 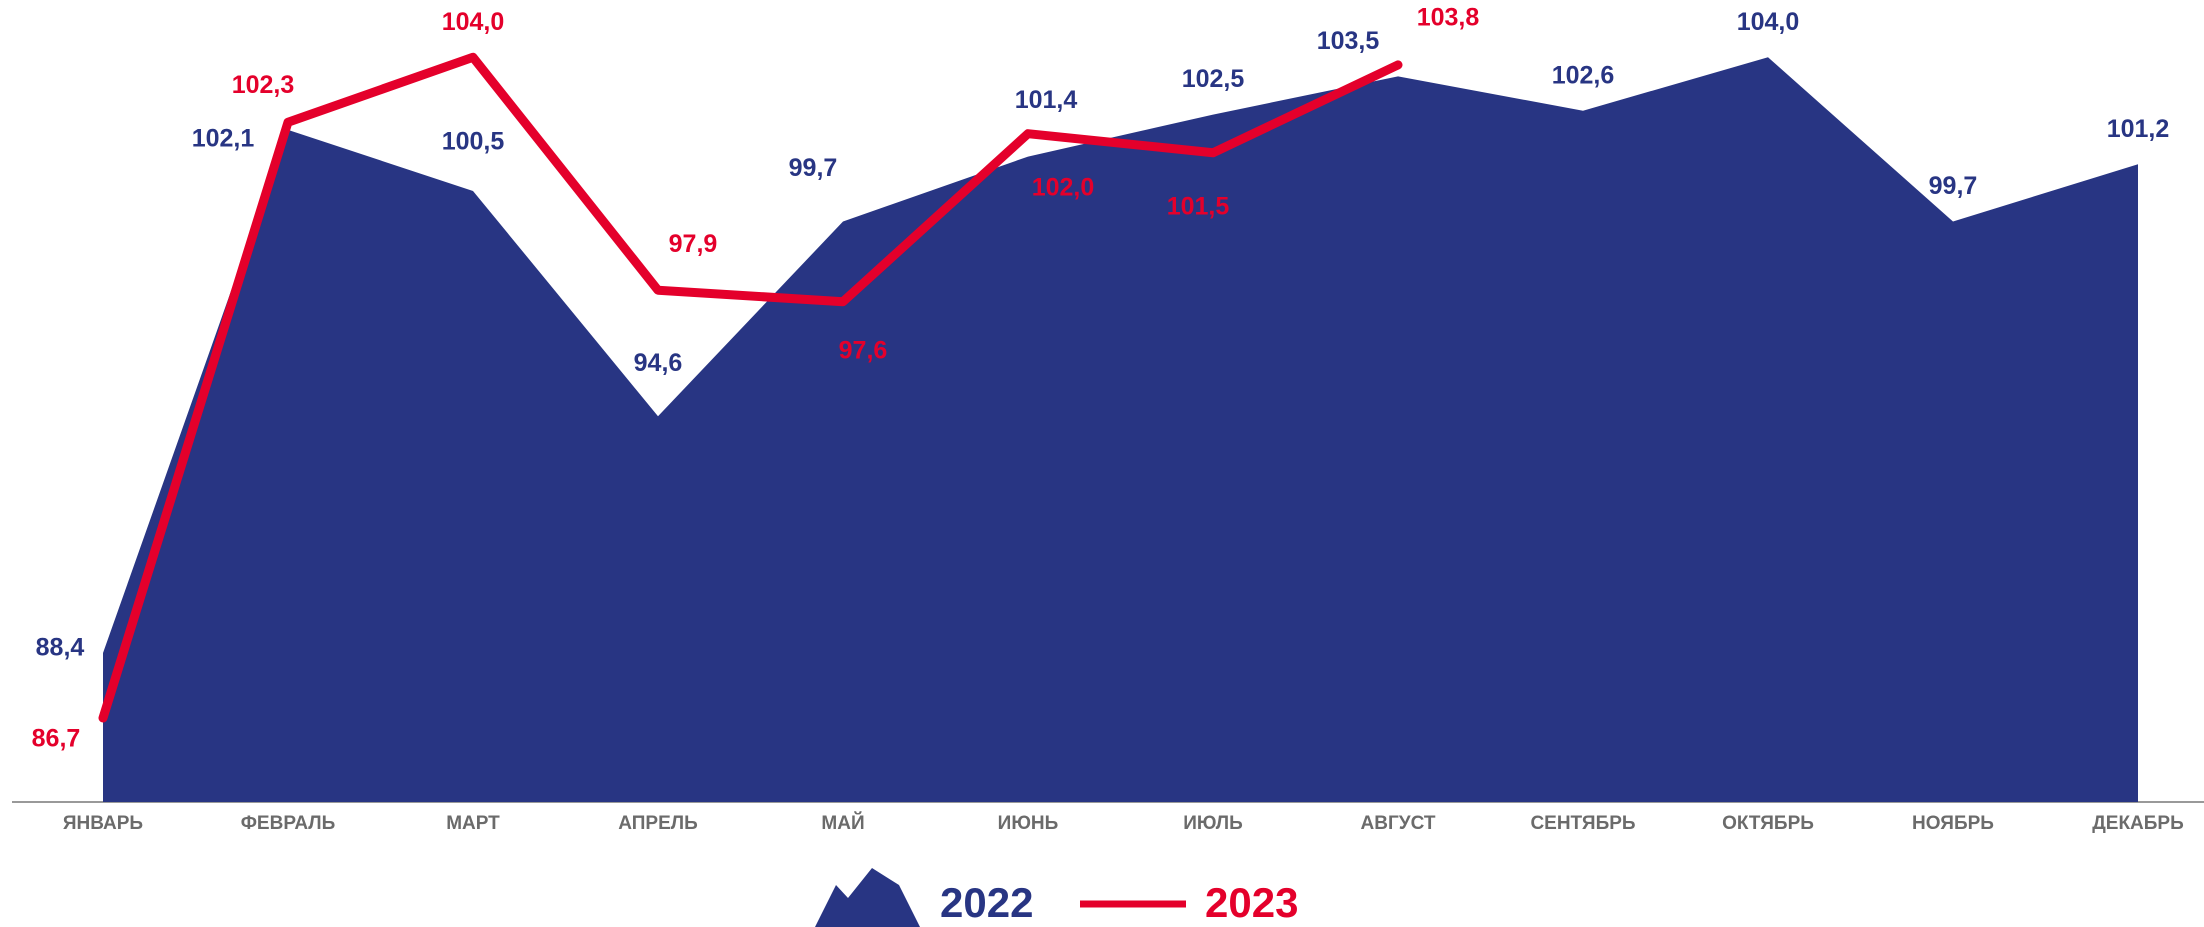 I want to click on data-label: 86,7, so click(x=56, y=739).